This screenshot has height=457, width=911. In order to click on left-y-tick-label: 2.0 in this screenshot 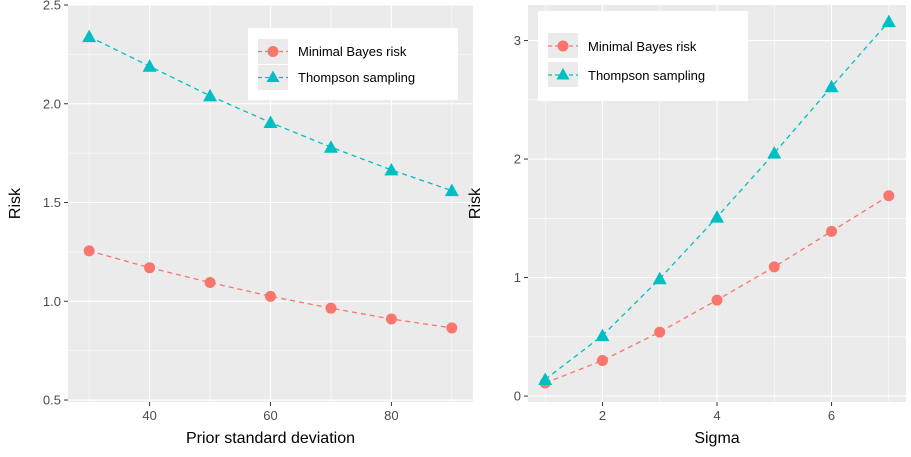, I will do `click(52, 103)`.